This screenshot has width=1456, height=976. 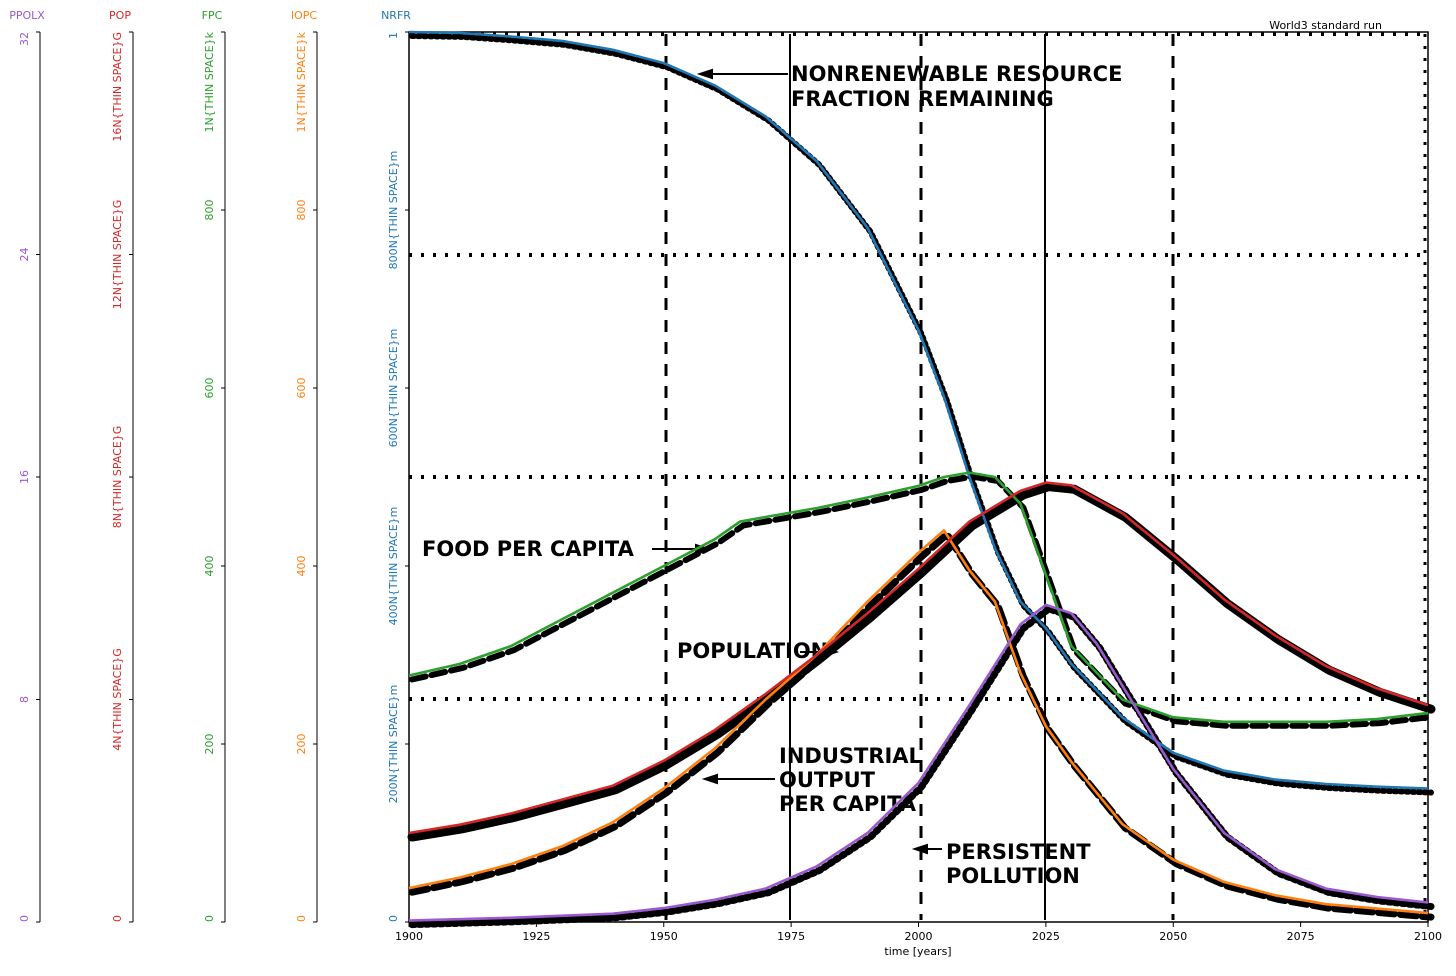 What do you see at coordinates (27, 15) in the screenshot?
I see `y-axis-name: PPOLX` at bounding box center [27, 15].